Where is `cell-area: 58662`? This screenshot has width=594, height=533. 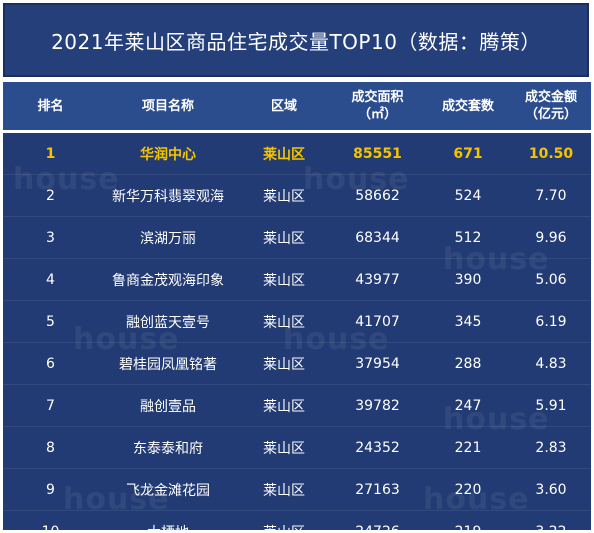
cell-area: 58662 is located at coordinates (377, 195).